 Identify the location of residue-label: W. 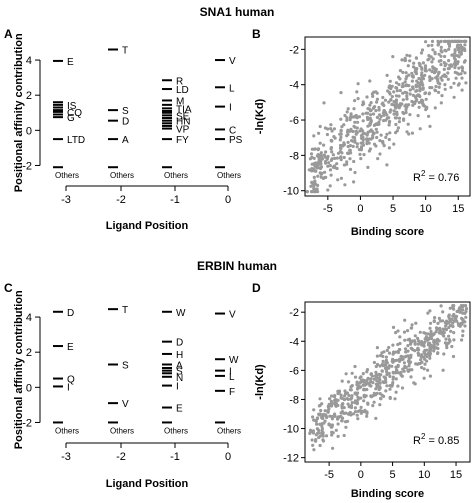
(234, 360).